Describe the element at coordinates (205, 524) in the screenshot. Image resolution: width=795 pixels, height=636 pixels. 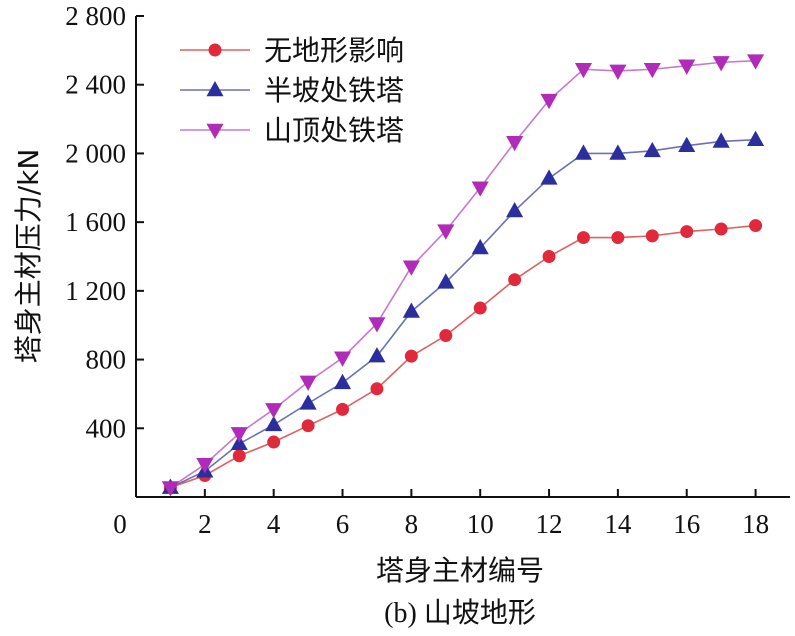
I see `x-tick-label: 2` at that location.